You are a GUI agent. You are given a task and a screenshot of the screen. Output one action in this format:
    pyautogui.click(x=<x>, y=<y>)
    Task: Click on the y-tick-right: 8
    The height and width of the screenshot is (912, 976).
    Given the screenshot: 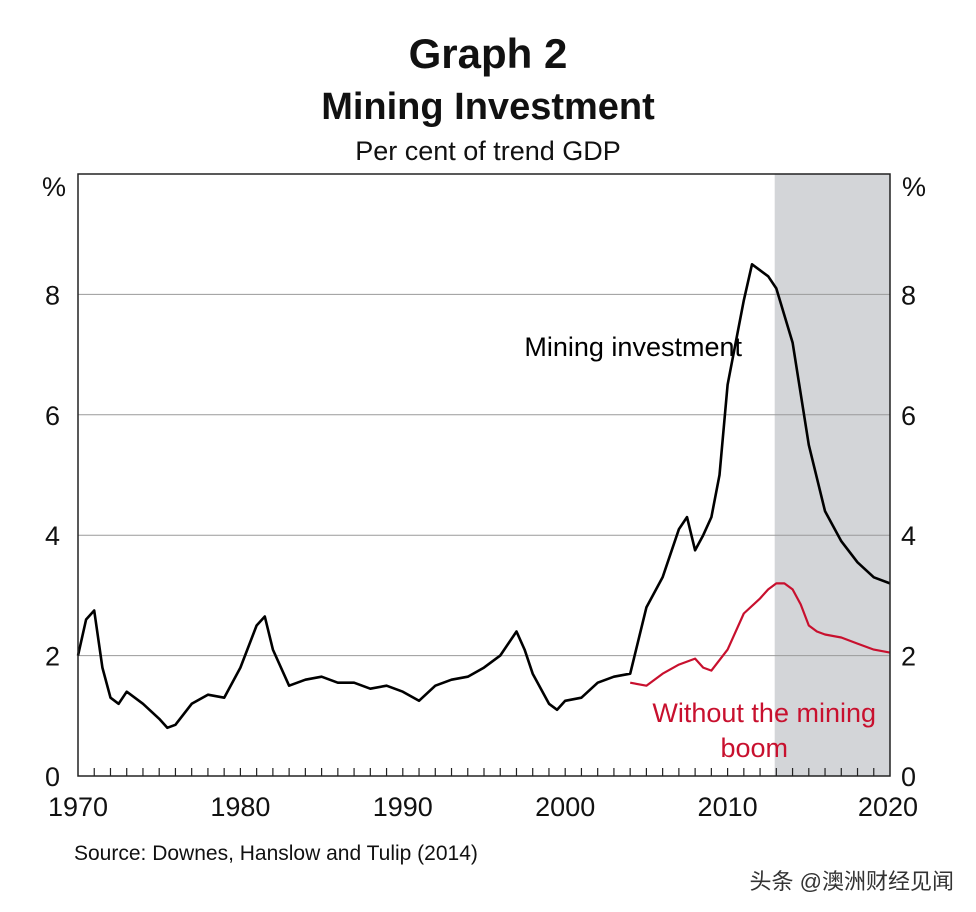 What is the action you would take?
    pyautogui.click(x=908, y=295)
    